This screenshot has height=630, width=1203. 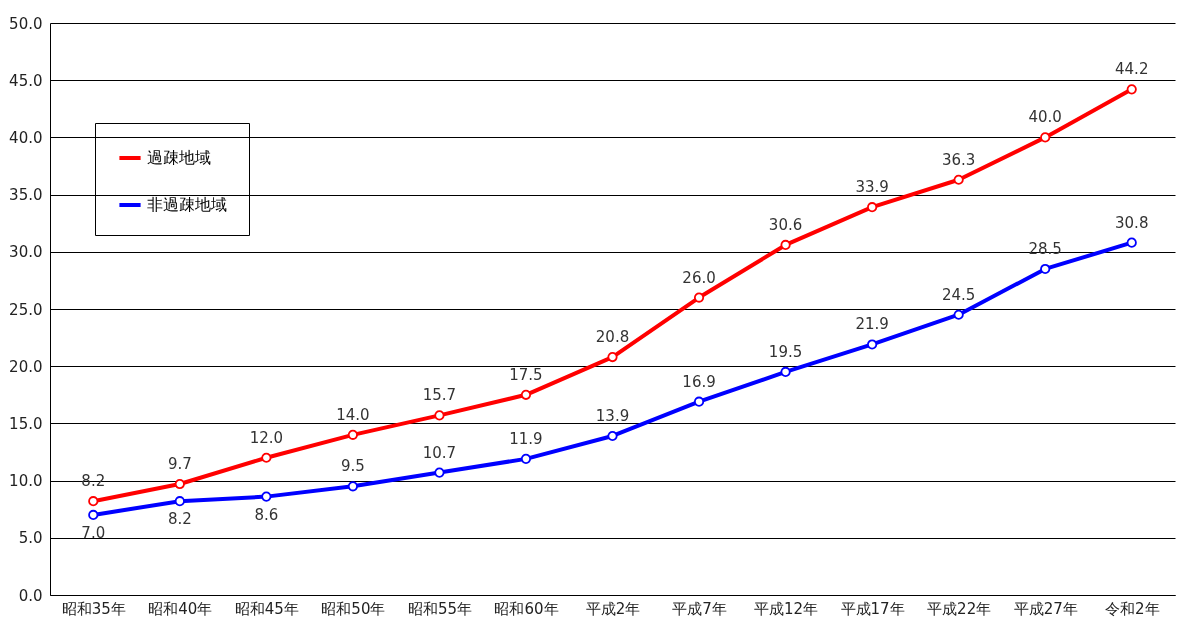 What do you see at coordinates (785, 224) in the screenshot?
I see `data-label: 30.6` at bounding box center [785, 224].